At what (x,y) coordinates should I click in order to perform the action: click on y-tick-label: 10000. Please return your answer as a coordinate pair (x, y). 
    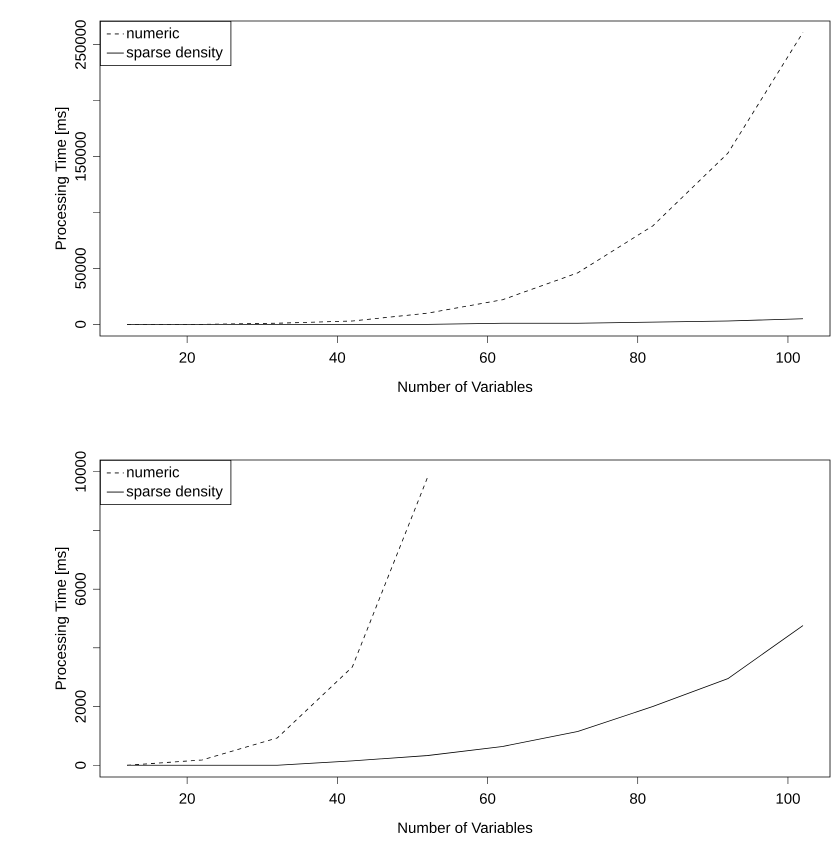
    Looking at the image, I should click on (80, 471).